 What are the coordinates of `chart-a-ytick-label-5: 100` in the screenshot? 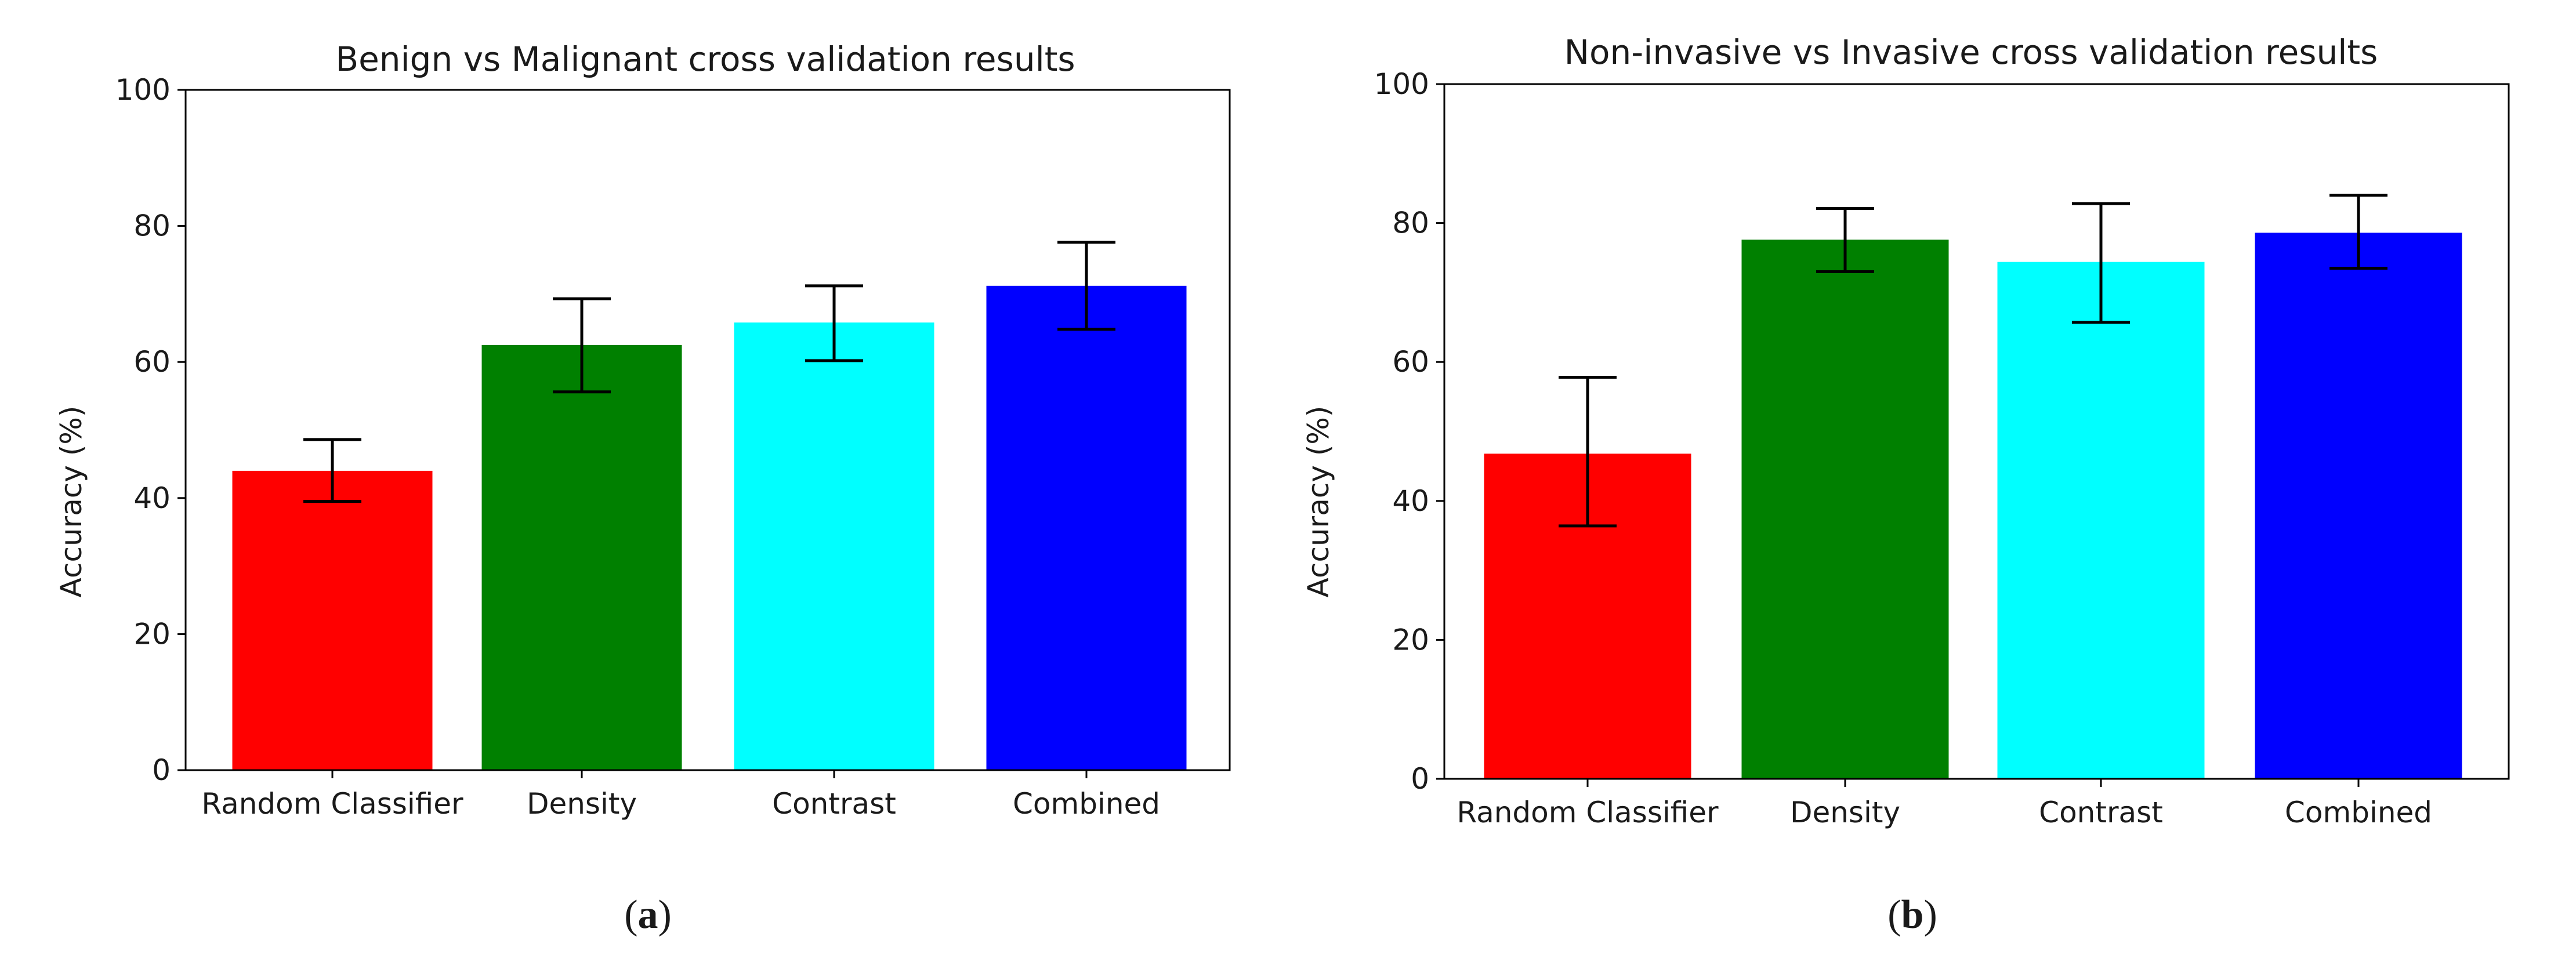 It's located at (143, 90).